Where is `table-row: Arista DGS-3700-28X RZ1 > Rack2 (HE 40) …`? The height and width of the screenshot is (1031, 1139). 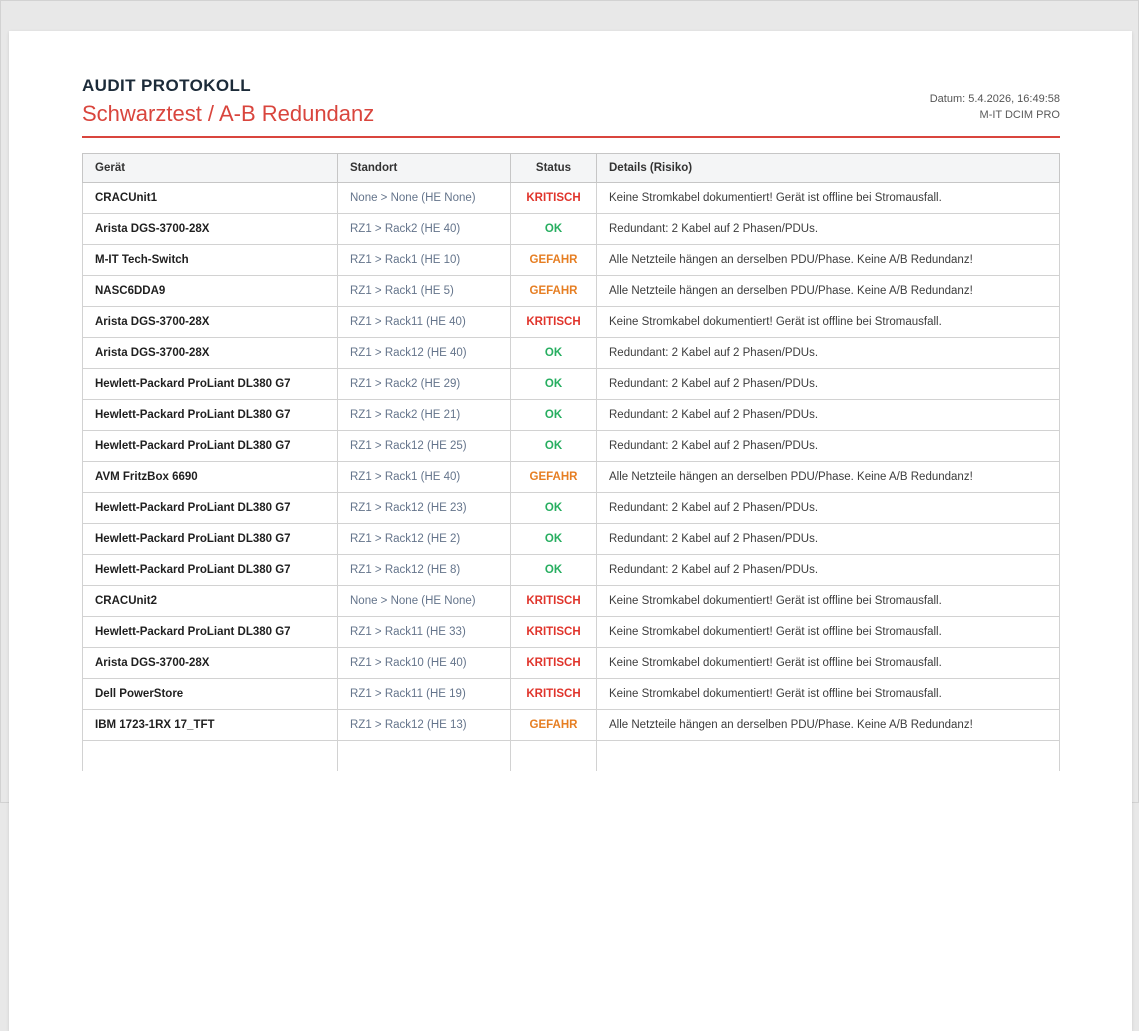 table-row: Arista DGS-3700-28X RZ1 > Rack2 (HE 40) … is located at coordinates (571, 229).